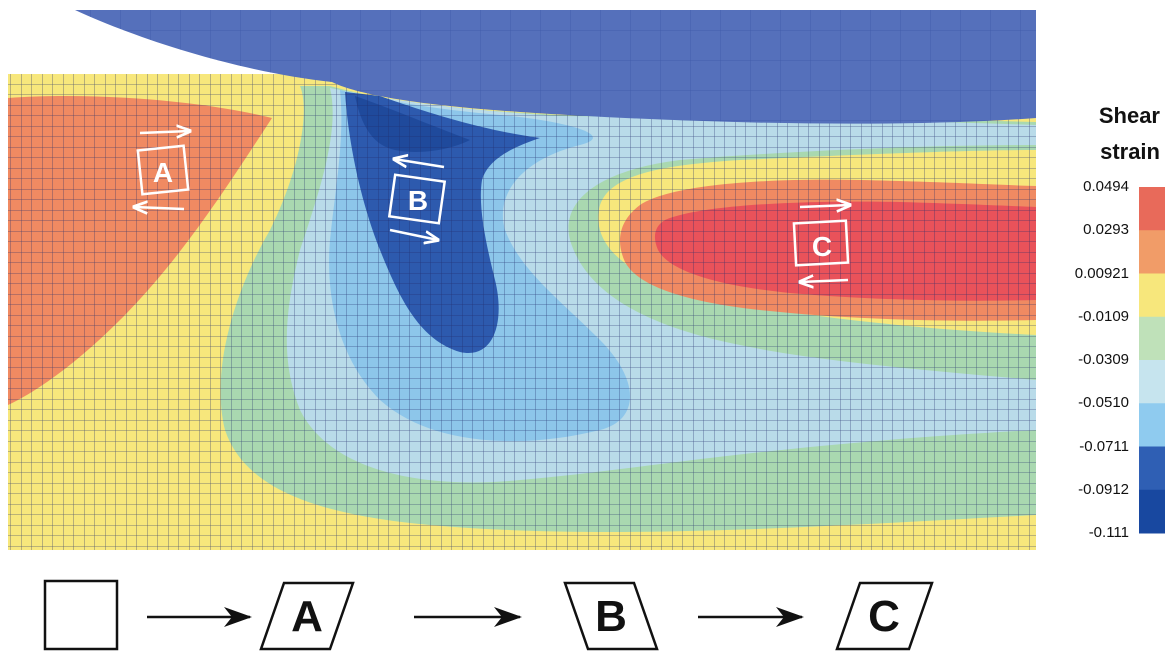 The width and height of the screenshot is (1170, 652). What do you see at coordinates (824, 206) in the screenshot?
I see `zone-c-top-arrow` at bounding box center [824, 206].